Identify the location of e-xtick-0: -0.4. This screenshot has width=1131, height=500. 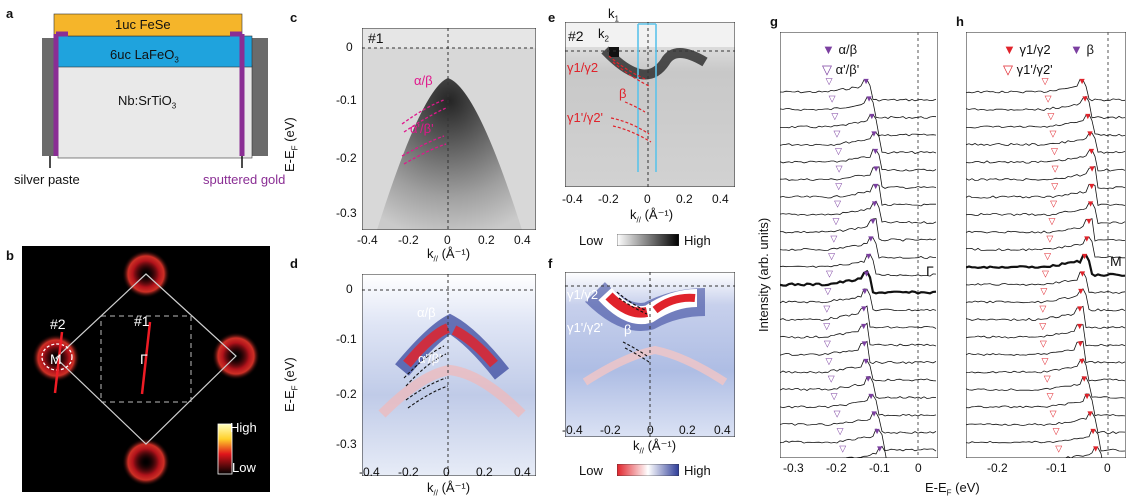
(572, 199).